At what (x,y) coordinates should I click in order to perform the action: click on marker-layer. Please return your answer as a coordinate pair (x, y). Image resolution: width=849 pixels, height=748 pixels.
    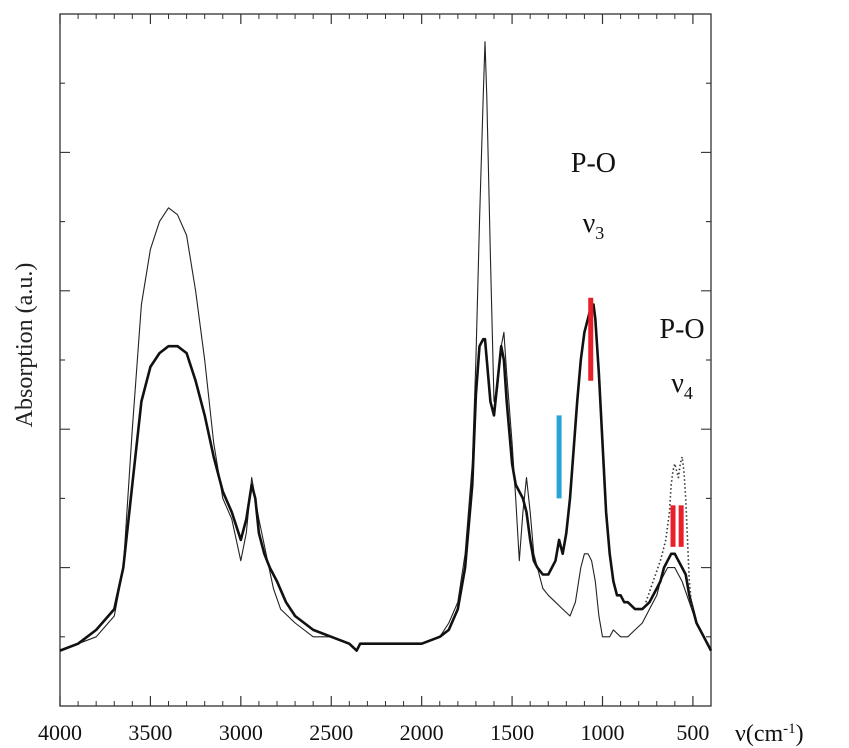
    Looking at the image, I should click on (620, 422).